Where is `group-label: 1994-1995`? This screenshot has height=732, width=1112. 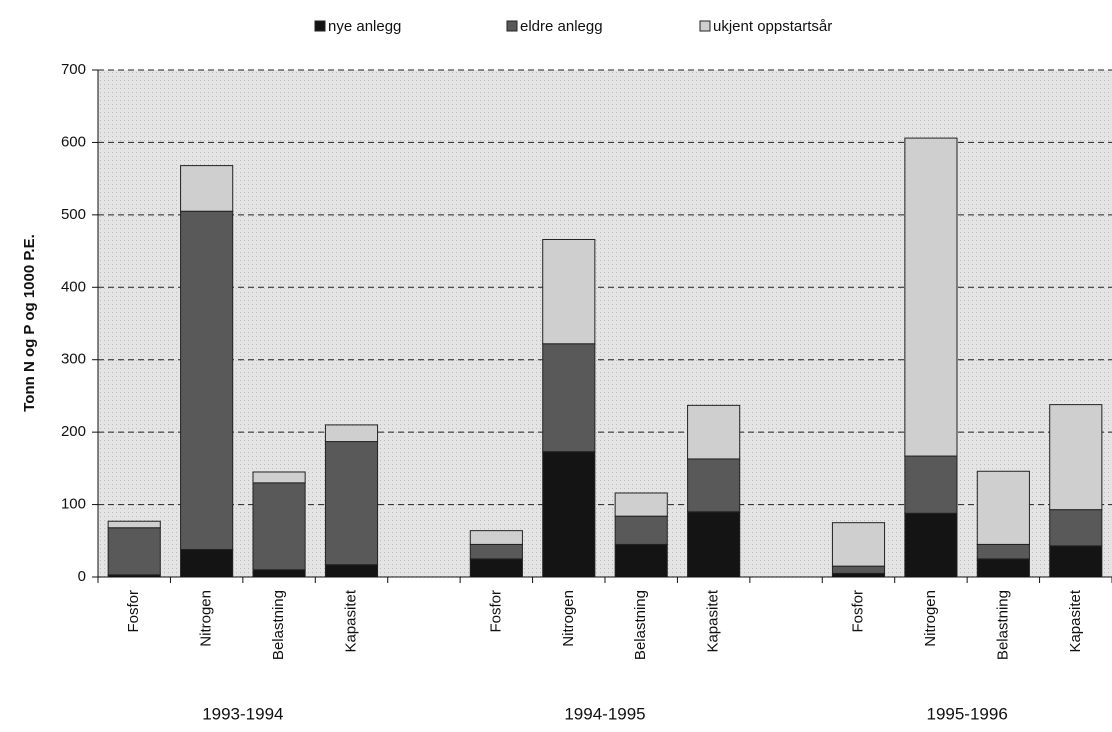
group-label: 1994-1995 is located at coordinates (604, 713).